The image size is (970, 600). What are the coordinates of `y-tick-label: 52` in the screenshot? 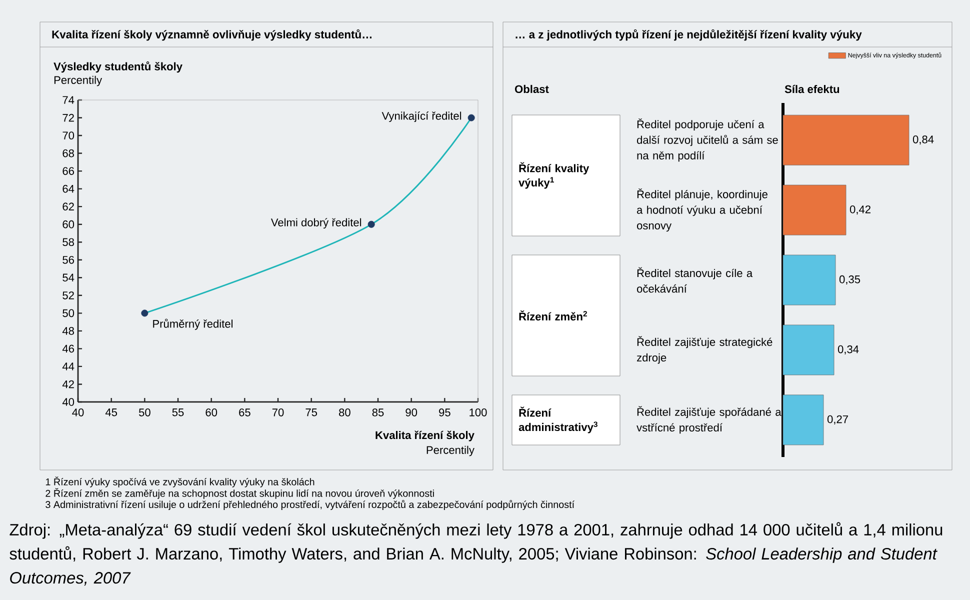 It's located at (68, 295).